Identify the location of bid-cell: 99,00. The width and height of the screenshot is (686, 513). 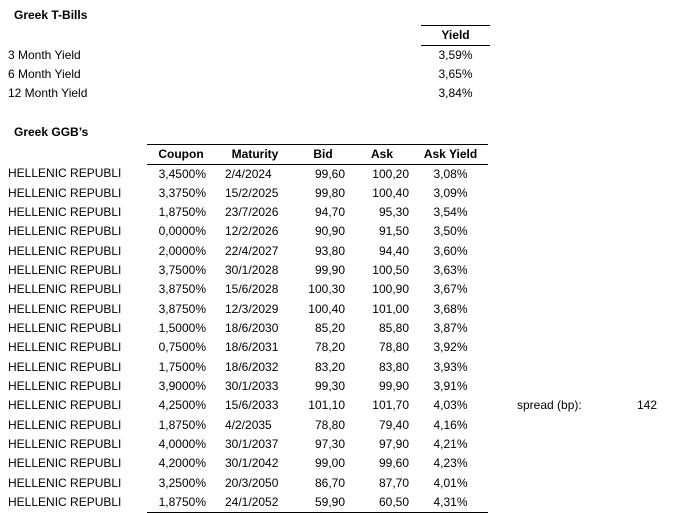
(329, 463).